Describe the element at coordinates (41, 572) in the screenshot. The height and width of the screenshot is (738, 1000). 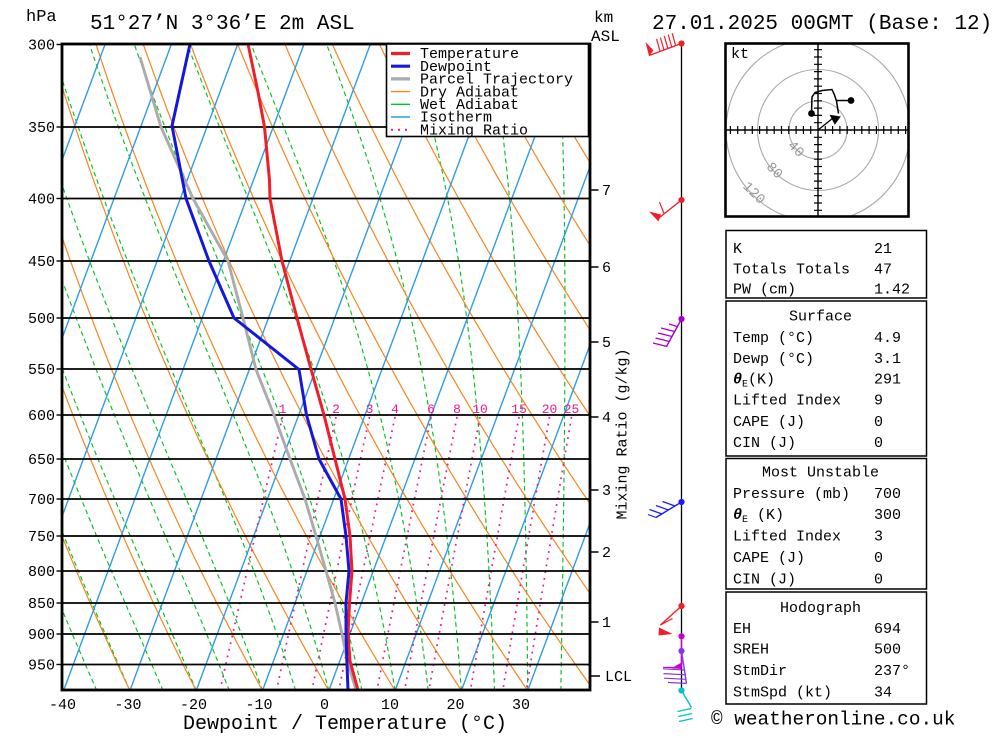
I see `svg-text: 800` at that location.